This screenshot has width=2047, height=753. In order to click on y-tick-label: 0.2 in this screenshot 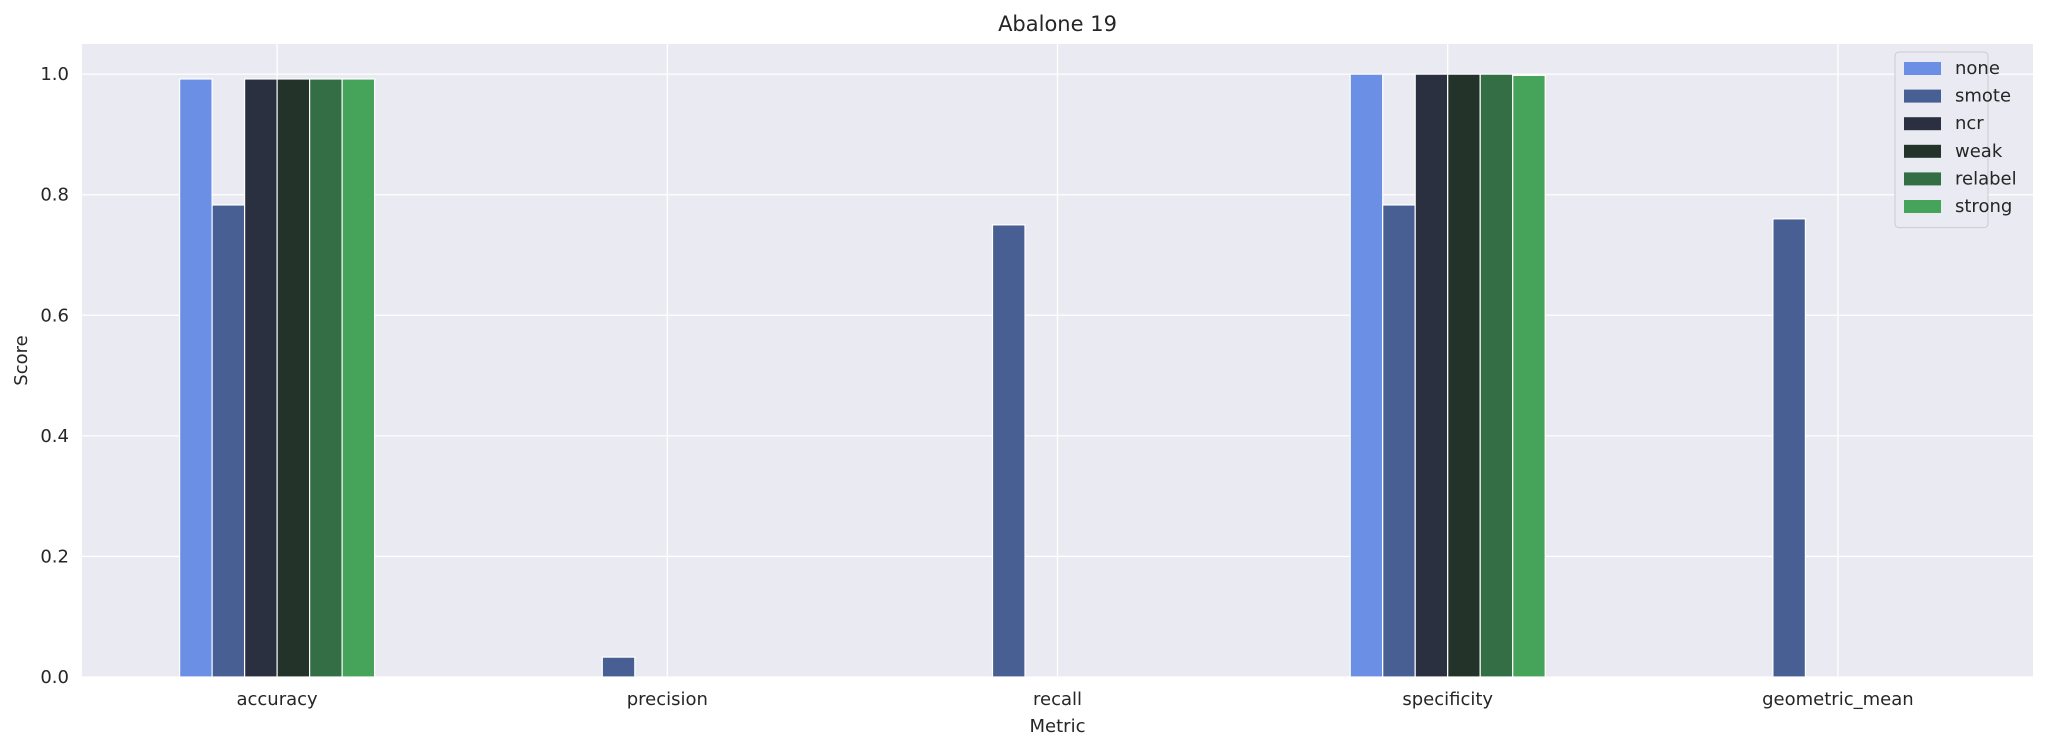, I will do `click(54, 556)`.